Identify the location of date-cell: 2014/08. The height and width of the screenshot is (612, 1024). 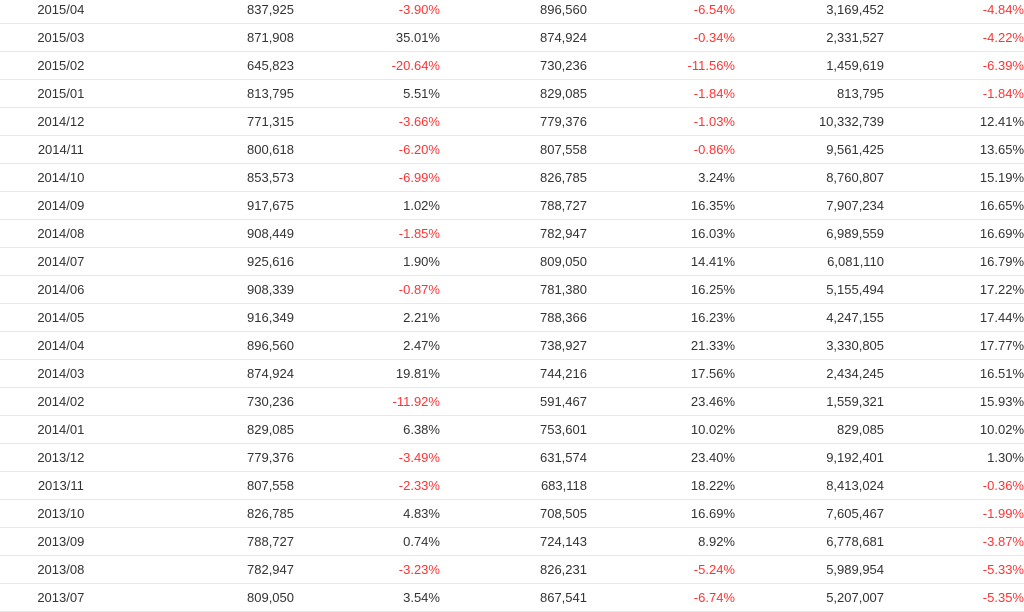
(61, 233).